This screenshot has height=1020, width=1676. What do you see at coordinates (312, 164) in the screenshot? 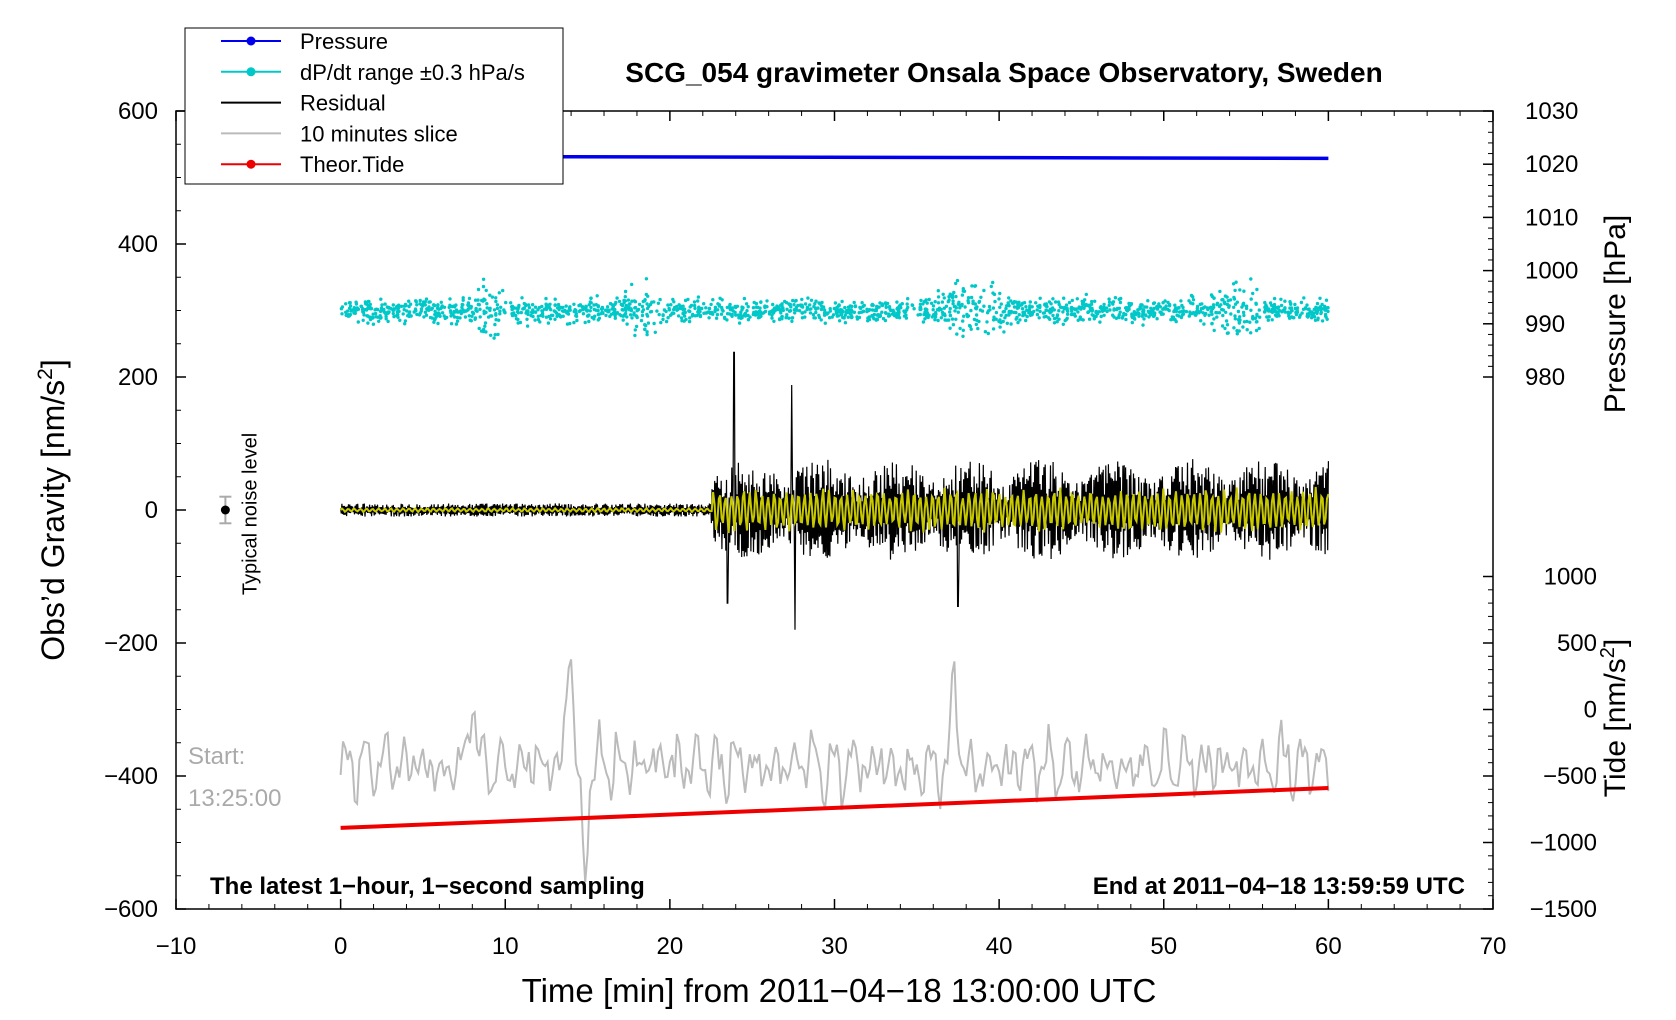
I see `legend-entry: Theor.Tide` at bounding box center [312, 164].